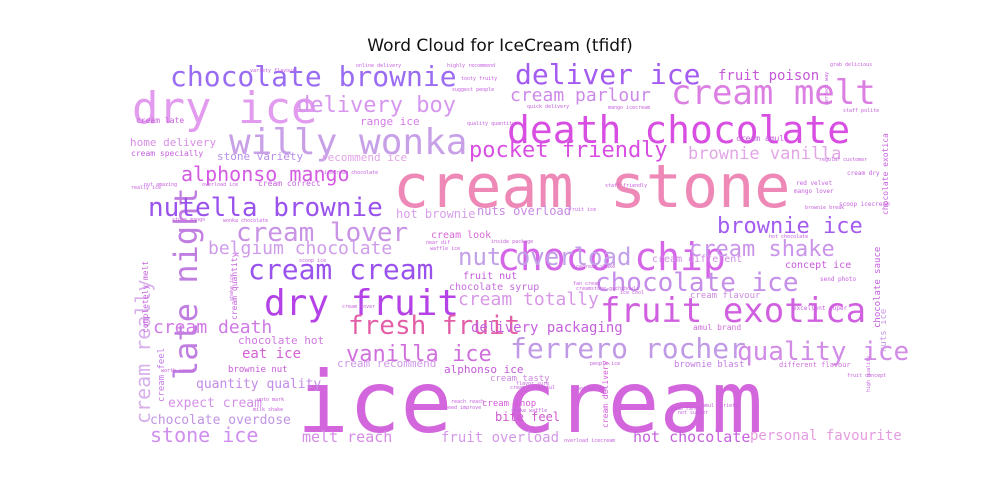  I want to click on cloud-word: amul brand, so click(717, 327).